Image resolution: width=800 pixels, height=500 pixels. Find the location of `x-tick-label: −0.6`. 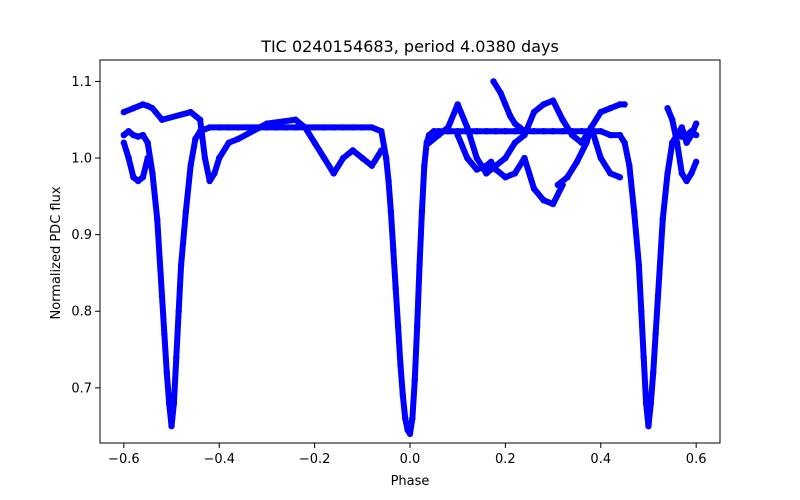

x-tick-label: −0.6 is located at coordinates (124, 459).